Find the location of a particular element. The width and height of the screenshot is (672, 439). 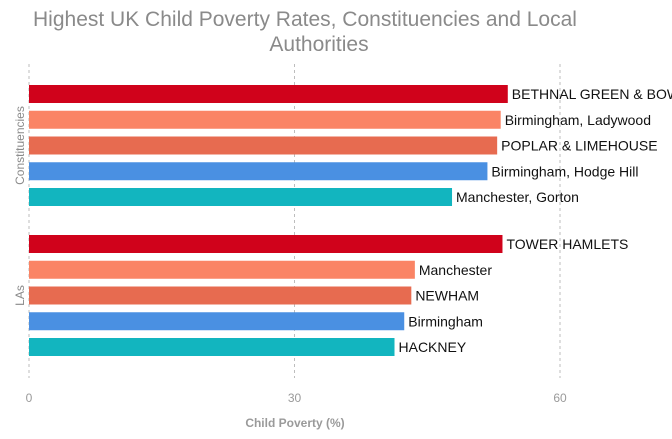

bar-label: HACKNEY is located at coordinates (433, 347).